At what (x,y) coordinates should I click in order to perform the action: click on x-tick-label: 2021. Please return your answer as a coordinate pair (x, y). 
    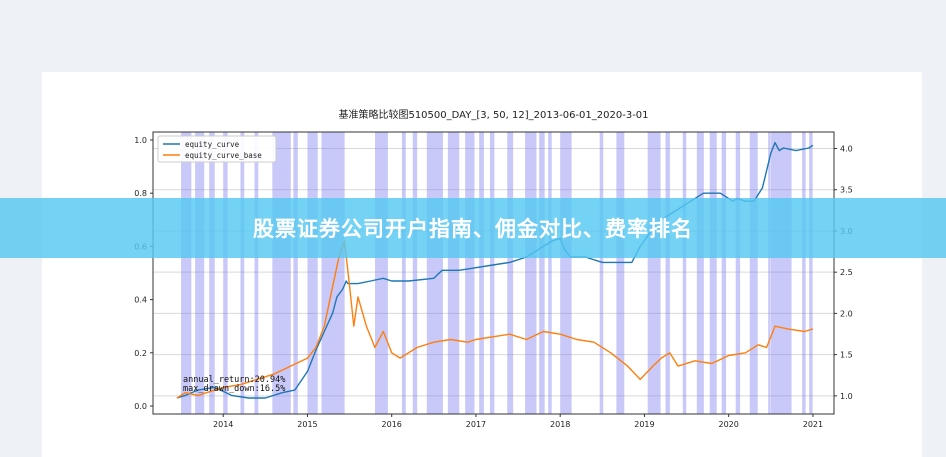
    Looking at the image, I should click on (813, 424).